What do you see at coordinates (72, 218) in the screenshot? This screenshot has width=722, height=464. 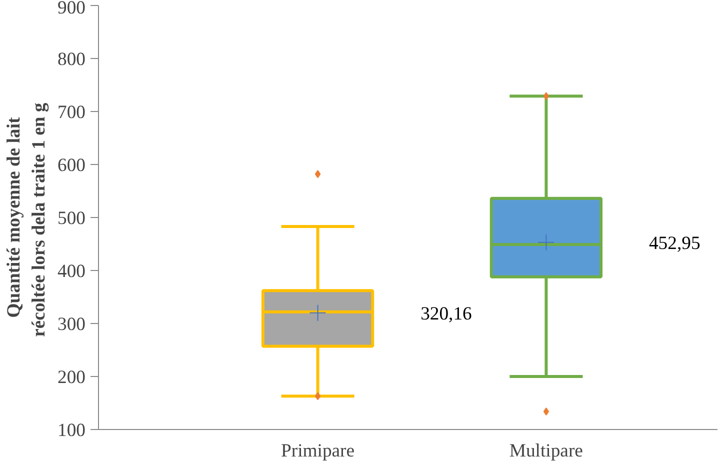 I see `y-tick-label: 500` at bounding box center [72, 218].